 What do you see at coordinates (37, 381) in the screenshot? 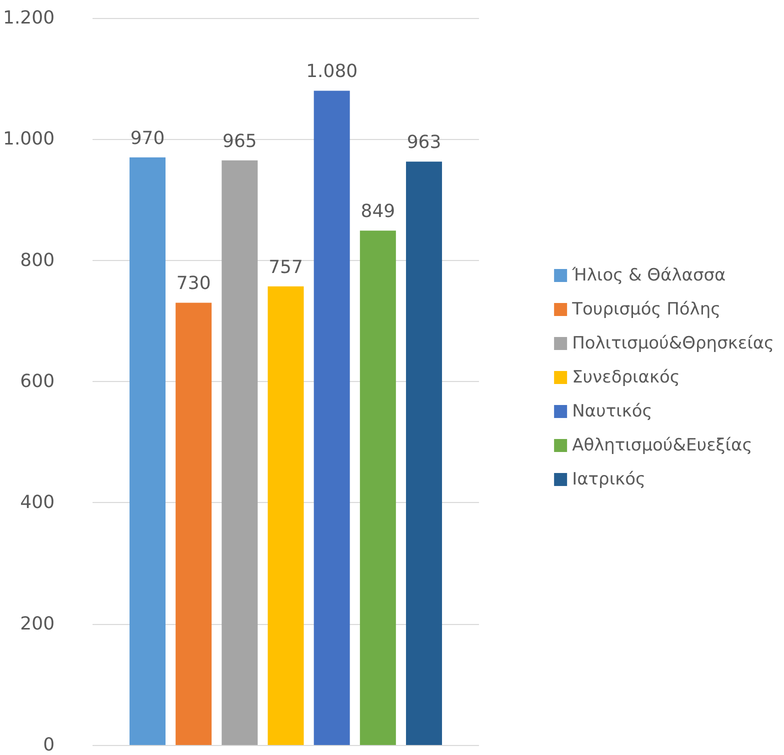
I see `y-tick-label: 600` at bounding box center [37, 381].